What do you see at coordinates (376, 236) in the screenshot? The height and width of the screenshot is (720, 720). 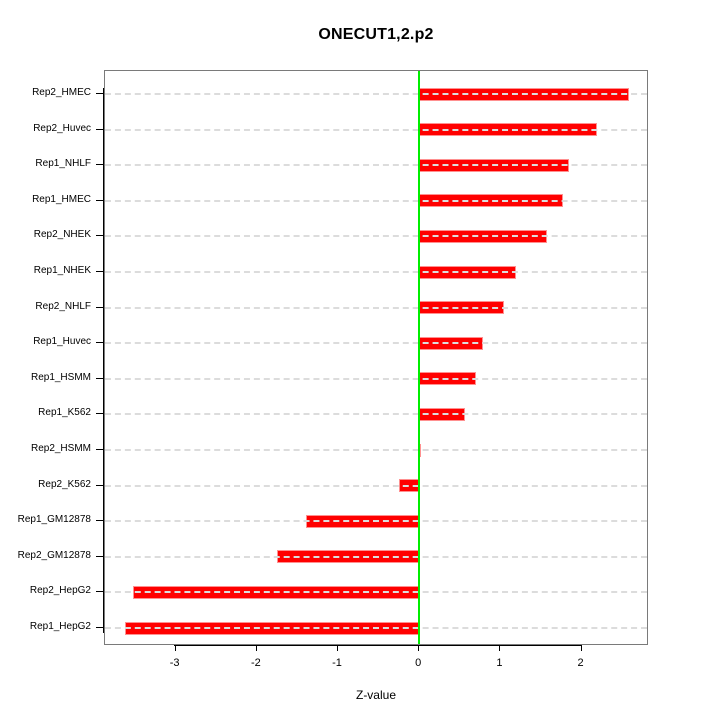 I see `gridline-Rep2_NHEK` at bounding box center [376, 236].